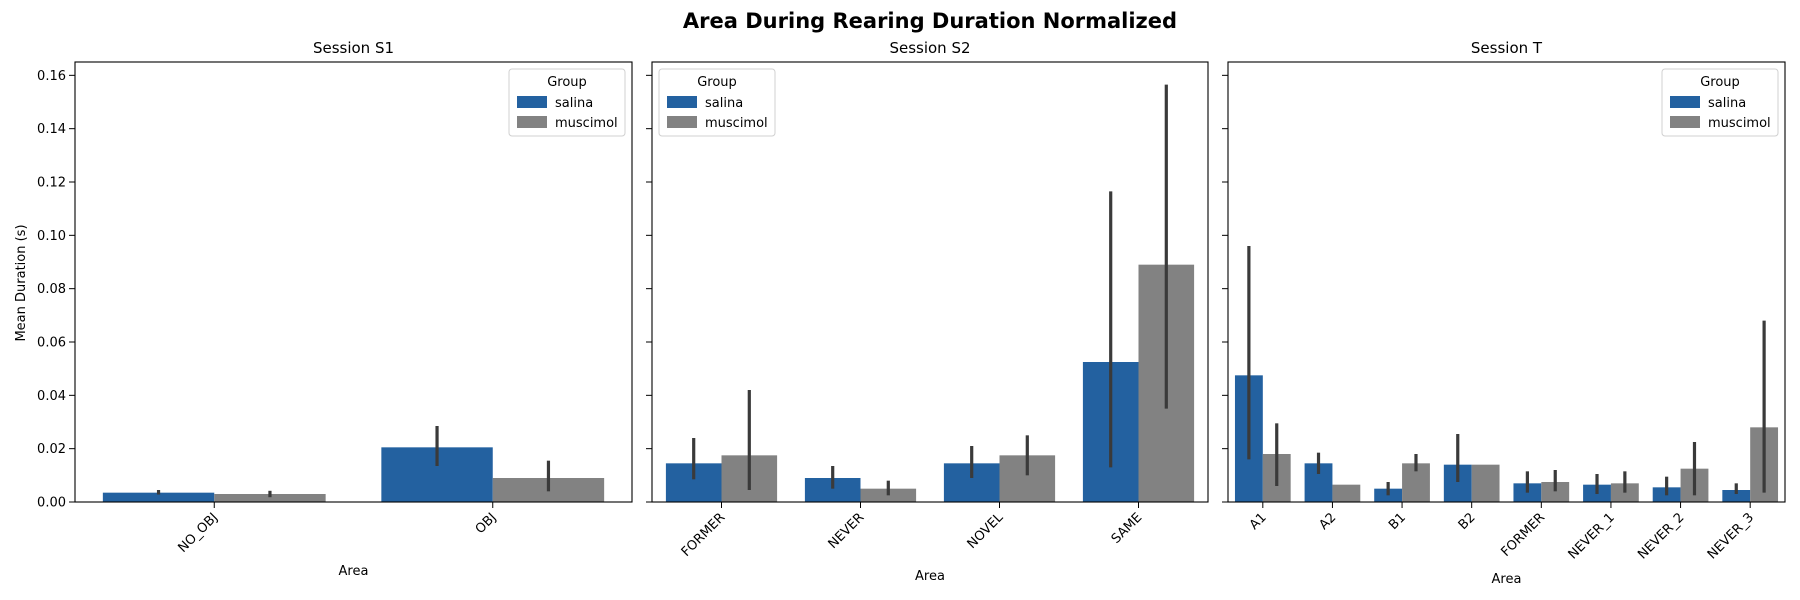 Image resolution: width=1800 pixels, height=600 pixels. What do you see at coordinates (1397, 521) in the screenshot?
I see `x-tick-label: B1` at bounding box center [1397, 521].